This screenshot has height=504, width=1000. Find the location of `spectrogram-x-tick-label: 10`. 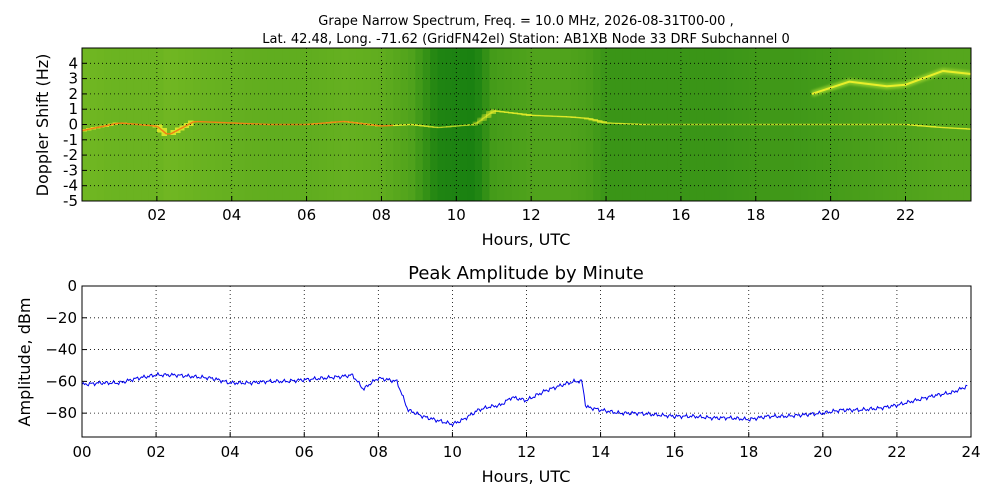

spectrogram-x-tick-label: 10 is located at coordinates (456, 215).